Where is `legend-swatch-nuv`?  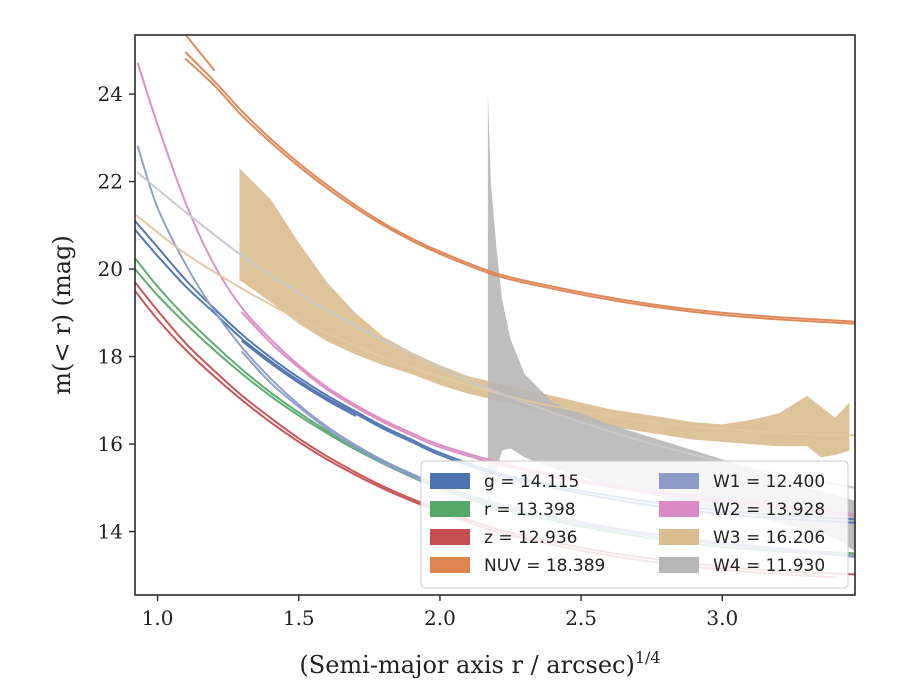
legend-swatch-nuv is located at coordinates (450, 565).